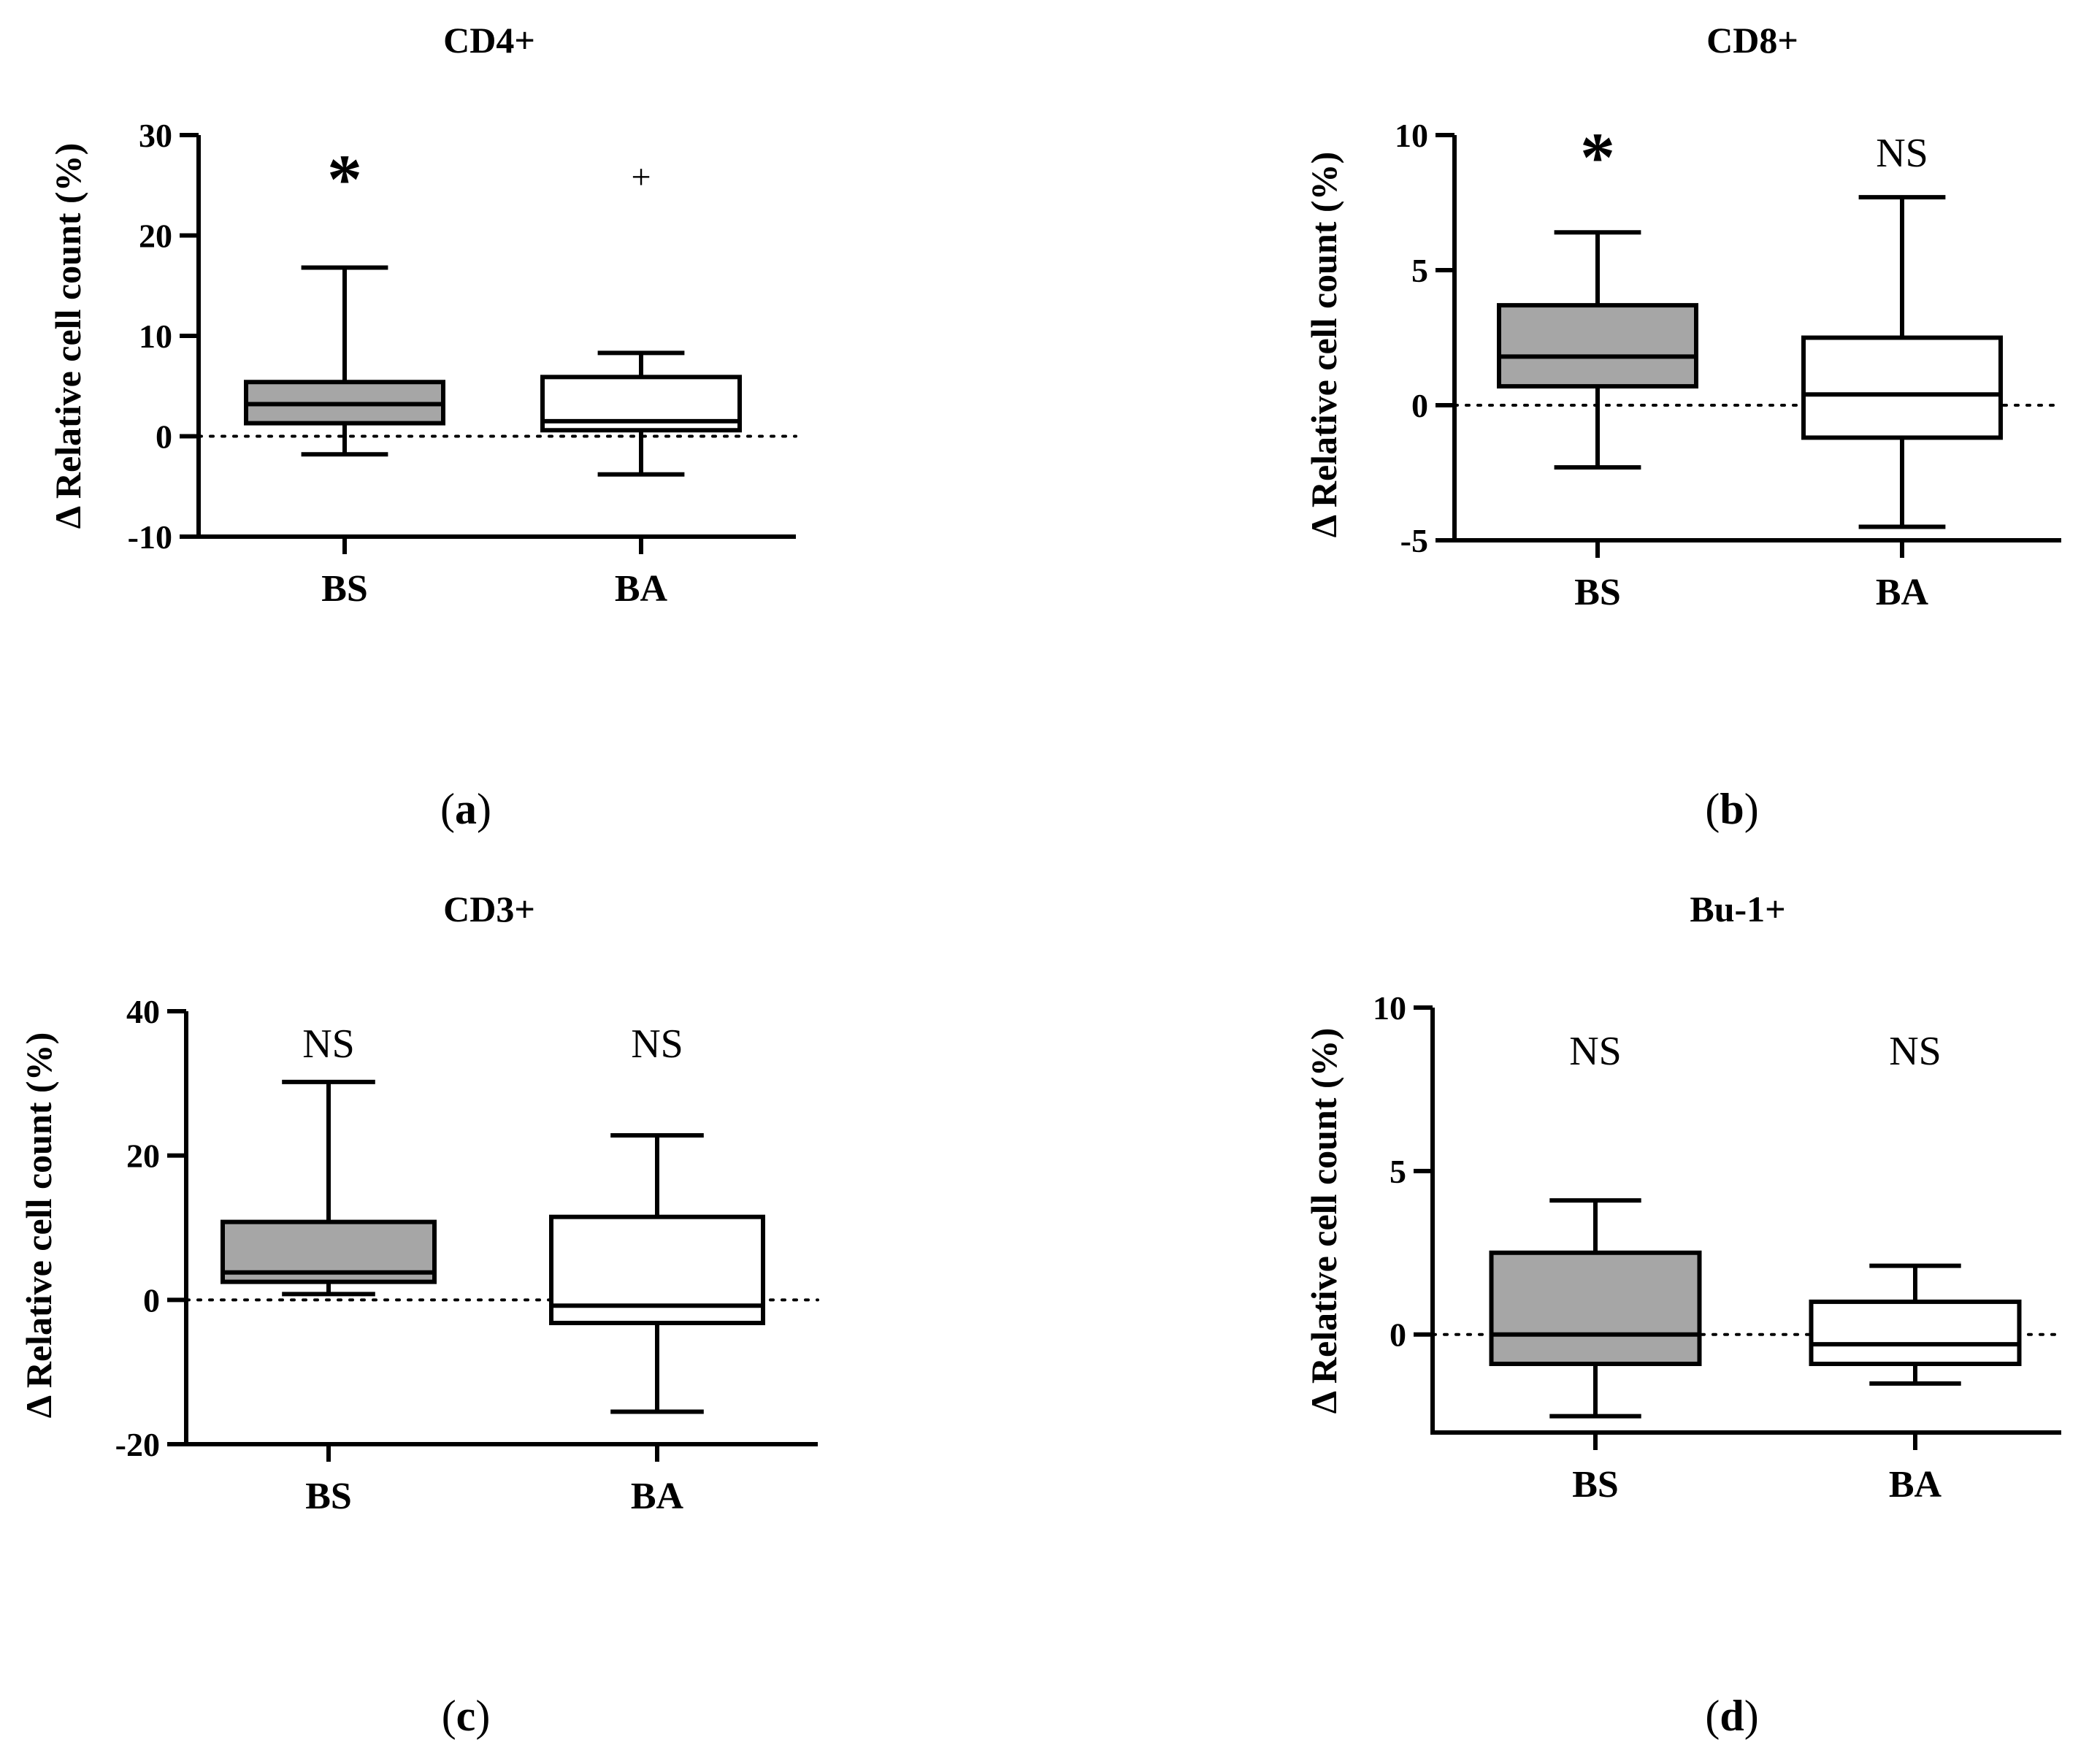 The height and width of the screenshot is (1764, 2089). I want to click on panel-label-c: (c), so click(466, 1716).